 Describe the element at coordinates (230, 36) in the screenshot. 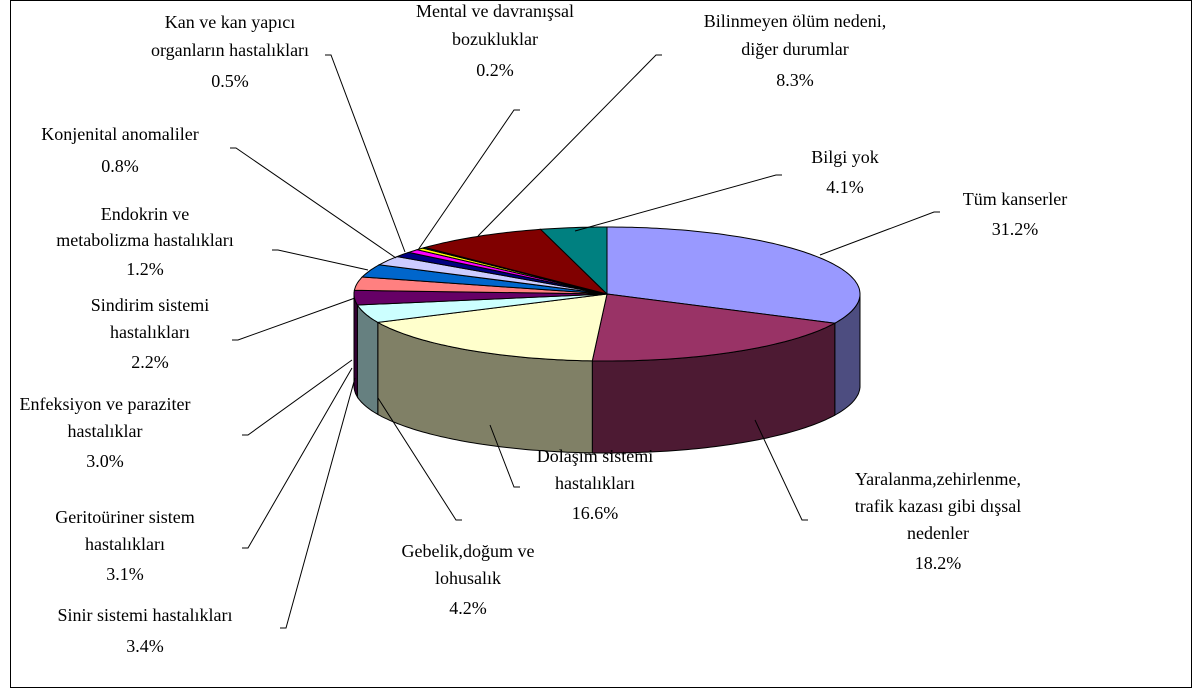

I see `category-label: Kan ve kan yapıcı organların hastalıkları` at that location.